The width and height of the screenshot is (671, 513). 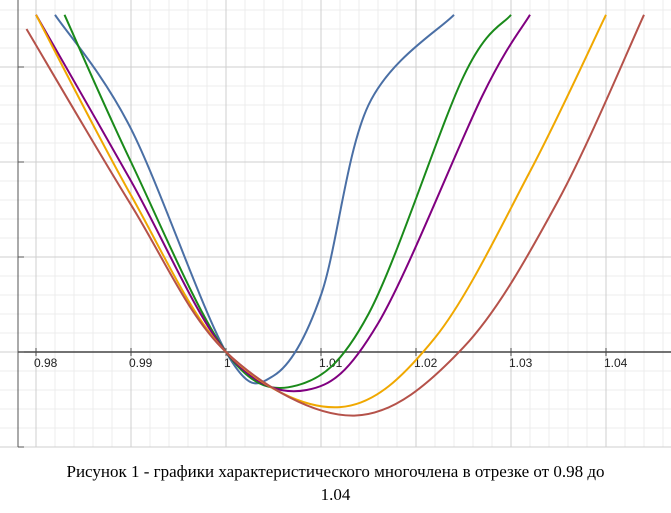 I want to click on x-tick-label: 1.03, so click(x=521, y=363).